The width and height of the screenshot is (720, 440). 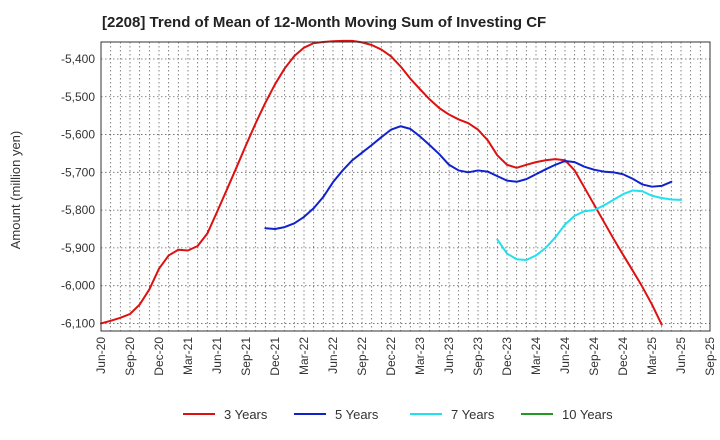 I want to click on x-tick-label: Sep-24, so click(x=594, y=356).